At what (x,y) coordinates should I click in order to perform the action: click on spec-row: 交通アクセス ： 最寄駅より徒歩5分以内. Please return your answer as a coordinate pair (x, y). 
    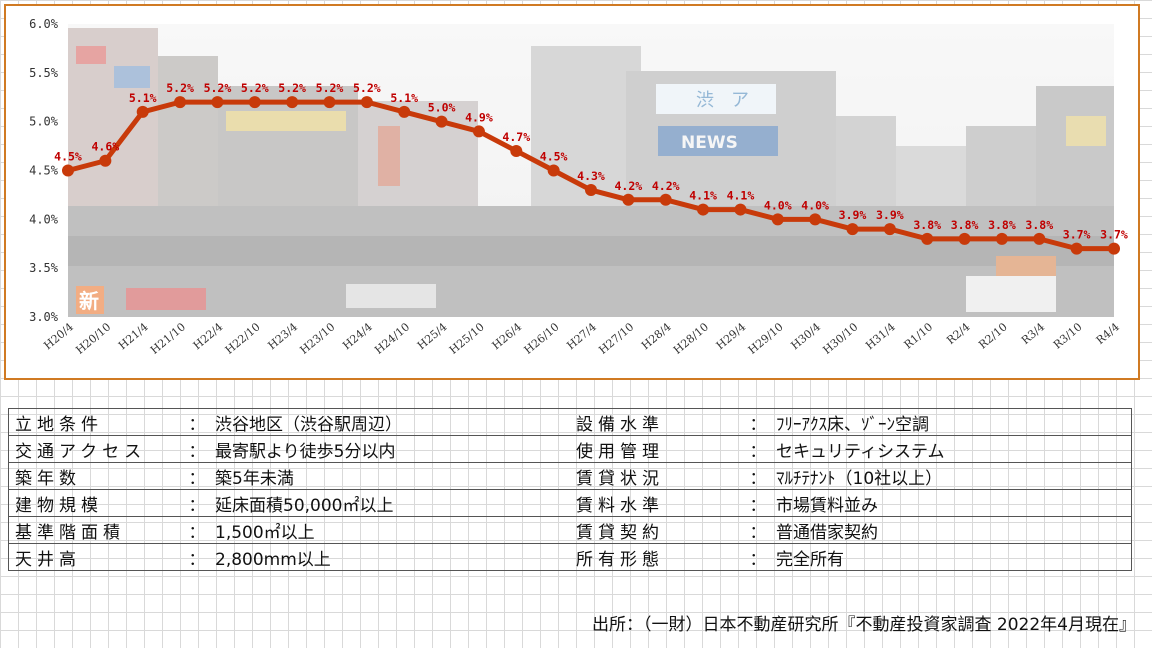
    Looking at the image, I should click on (289, 449).